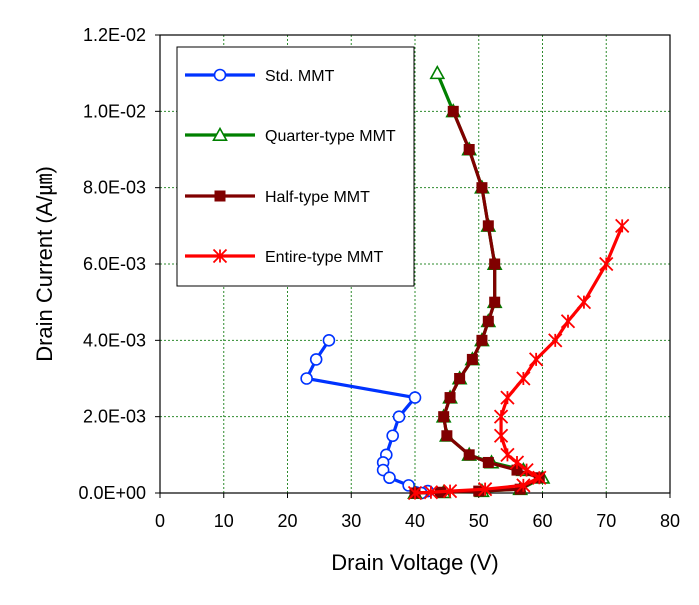 The height and width of the screenshot is (605, 699). I want to click on x-tick-label: 70, so click(606, 521).